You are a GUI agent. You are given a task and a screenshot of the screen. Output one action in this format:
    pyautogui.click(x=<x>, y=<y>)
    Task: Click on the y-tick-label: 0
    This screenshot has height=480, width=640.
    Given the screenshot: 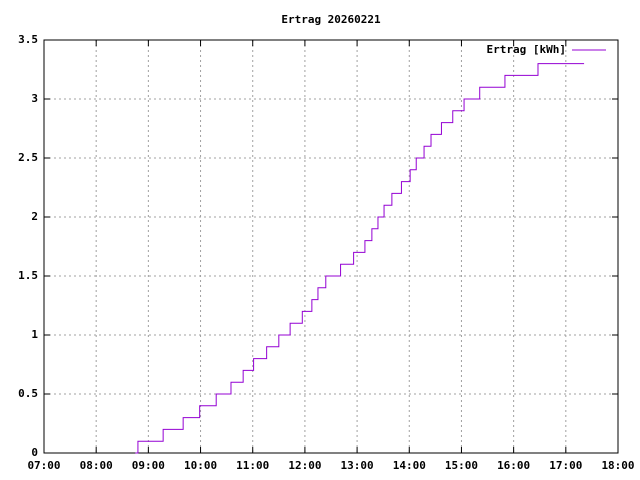 What is the action you would take?
    pyautogui.click(x=34, y=452)
    